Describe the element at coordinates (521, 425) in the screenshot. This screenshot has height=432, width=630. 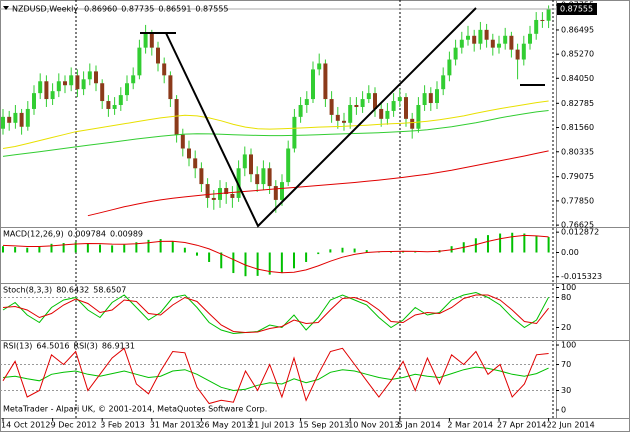
I see `x-tick-label: 27 Apr 2014` at that location.